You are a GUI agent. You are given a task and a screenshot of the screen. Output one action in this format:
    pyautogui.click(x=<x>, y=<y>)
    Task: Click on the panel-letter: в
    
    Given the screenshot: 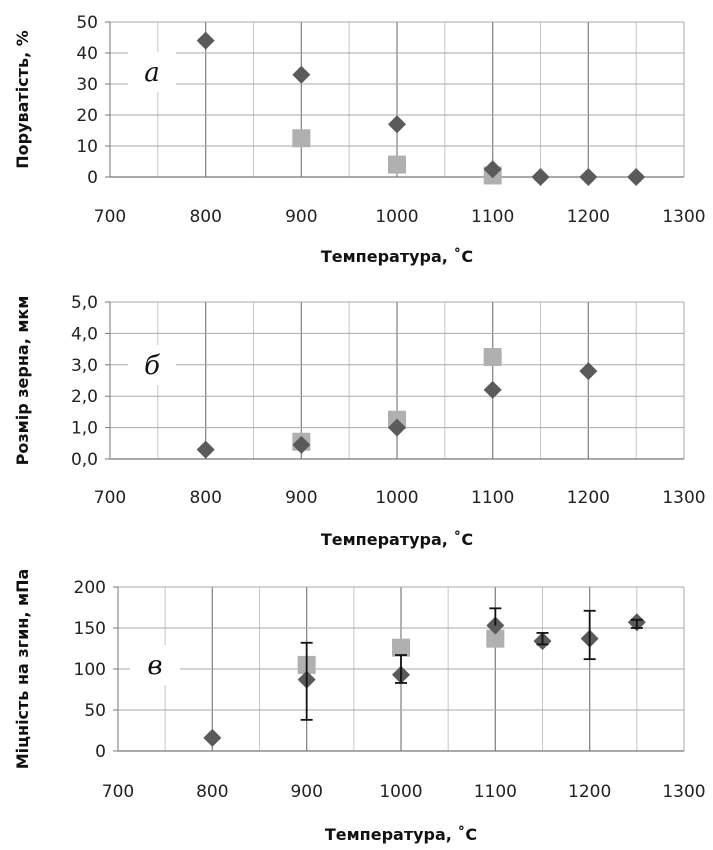 What is the action you would take?
    pyautogui.click(x=154, y=666)
    